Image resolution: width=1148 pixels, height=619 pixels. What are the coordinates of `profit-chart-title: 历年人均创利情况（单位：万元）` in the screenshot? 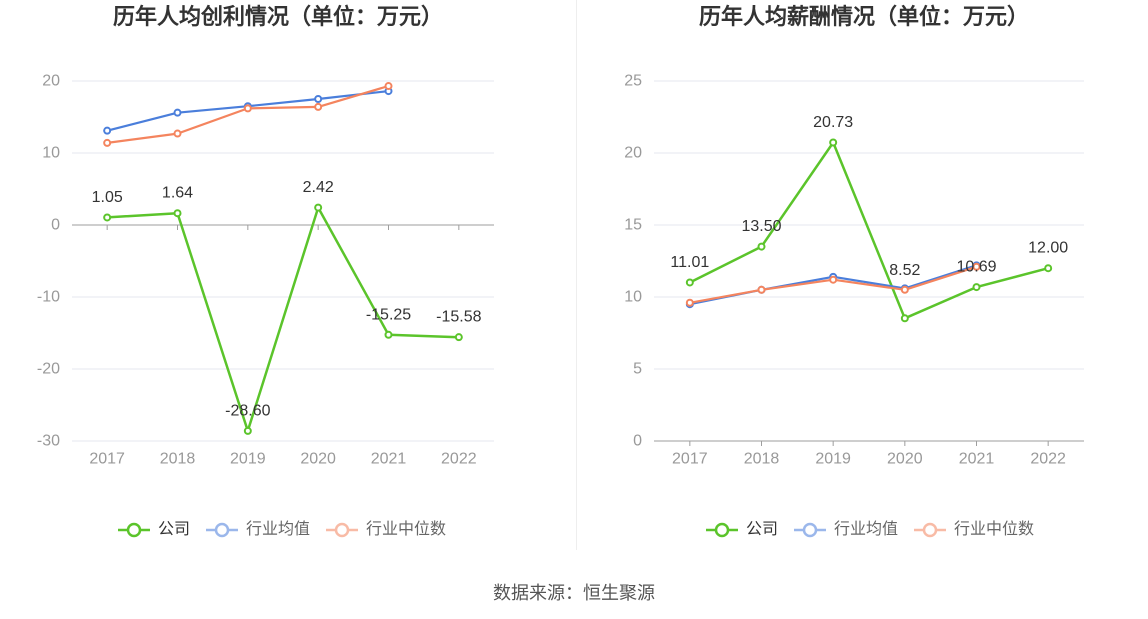 It's located at (277, 16).